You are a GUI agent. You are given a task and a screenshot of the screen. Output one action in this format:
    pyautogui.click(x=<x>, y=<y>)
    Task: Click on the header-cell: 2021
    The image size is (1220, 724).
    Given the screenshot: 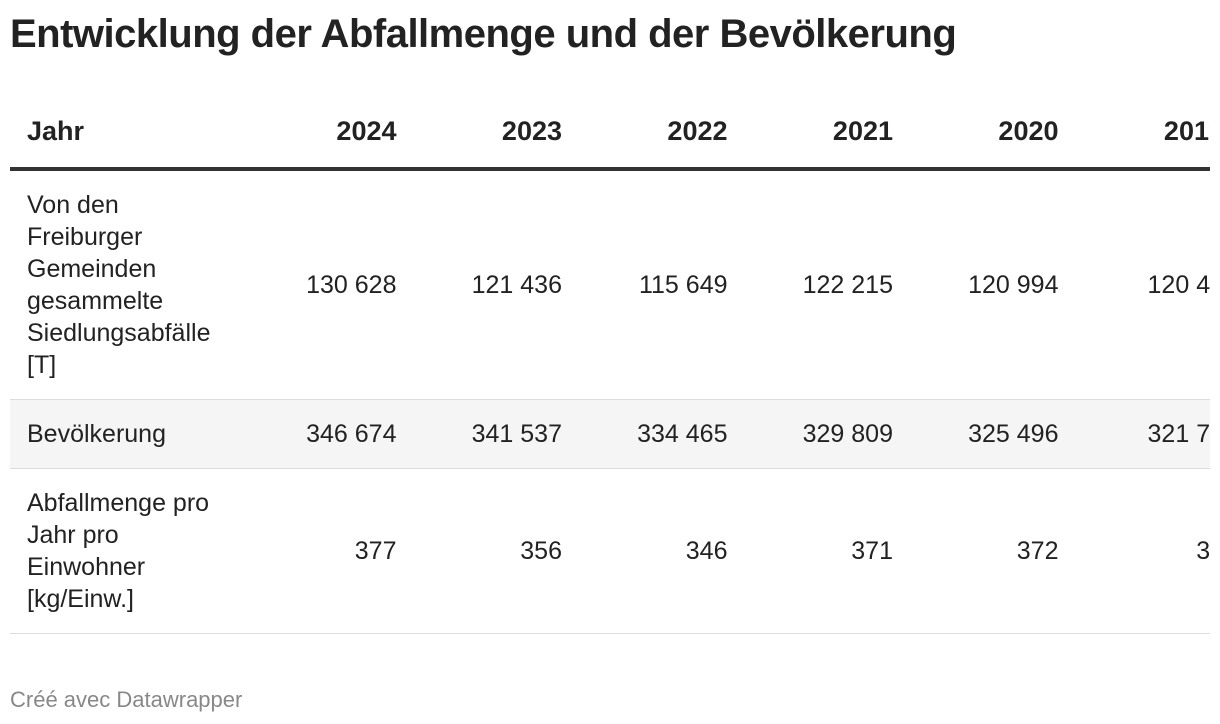 What is the action you would take?
    pyautogui.click(x=810, y=133)
    